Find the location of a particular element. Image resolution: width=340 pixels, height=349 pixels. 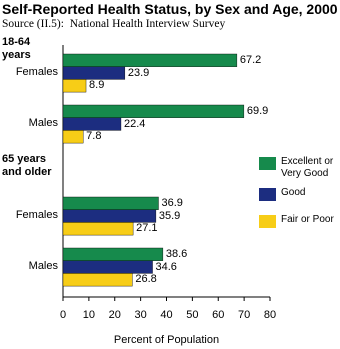

data-label: 67.2 is located at coordinates (250, 60).